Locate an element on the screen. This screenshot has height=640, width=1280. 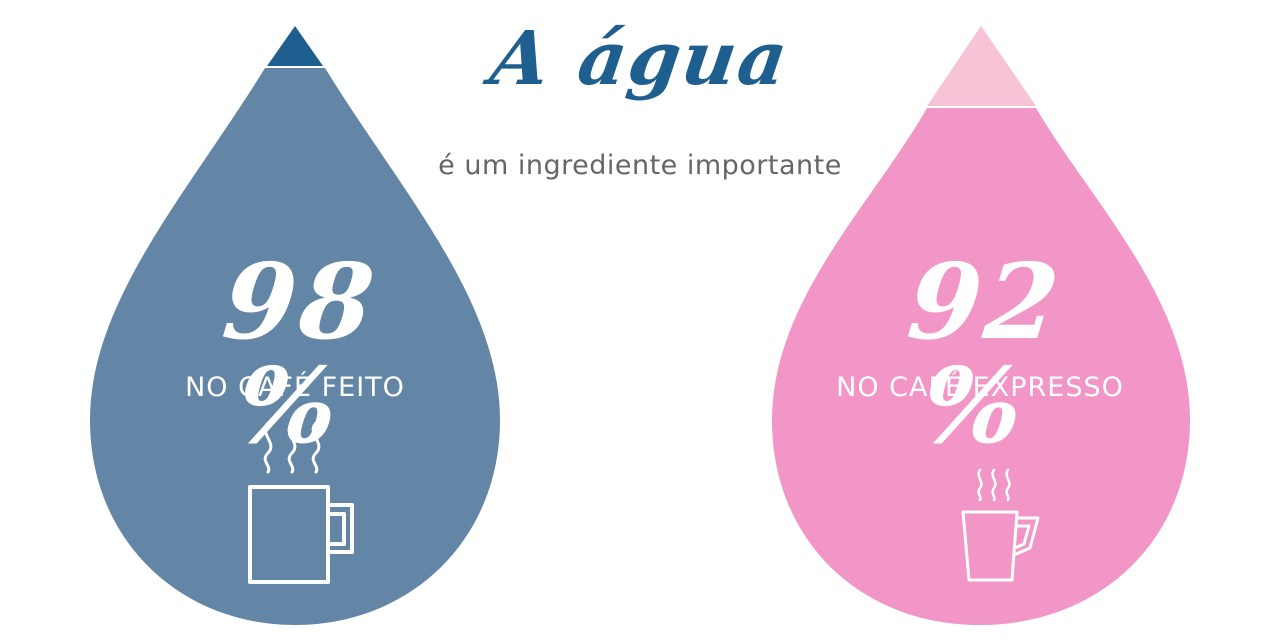
drop-left-tip is located at coordinates (295, 46).